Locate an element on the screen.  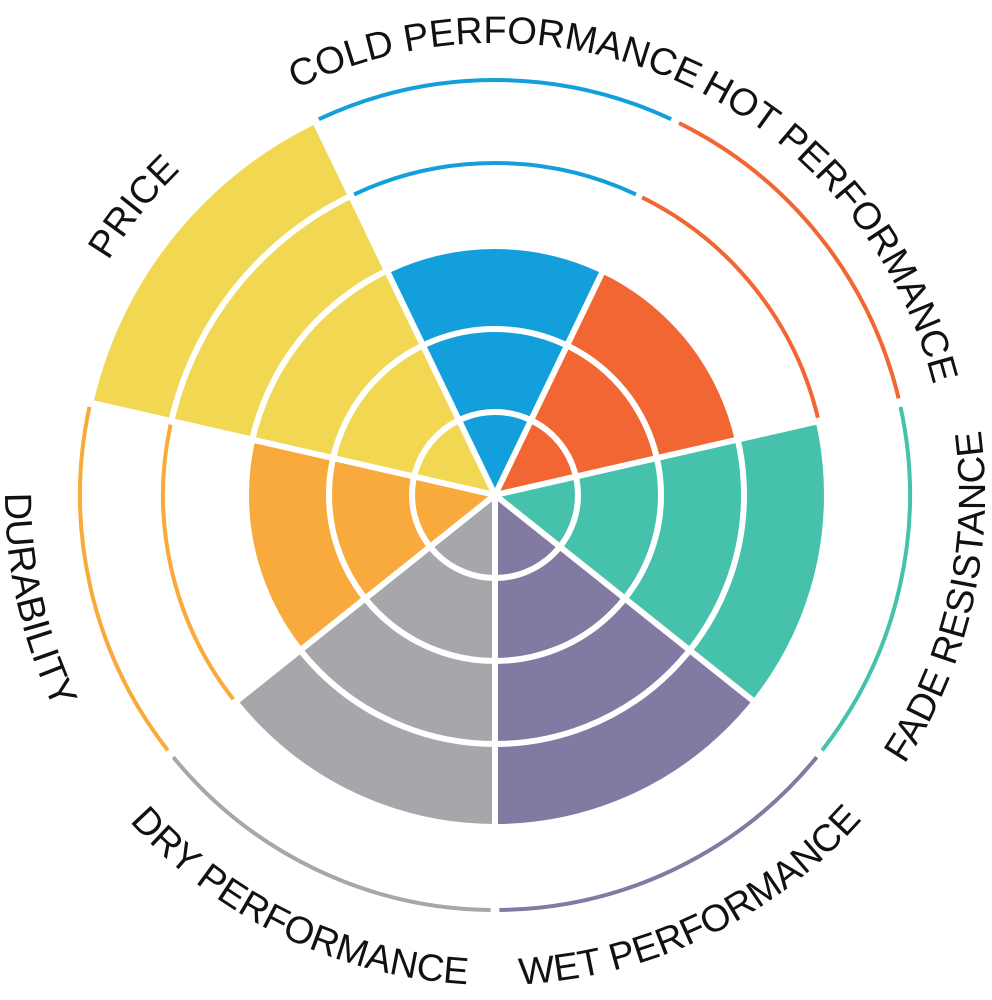
category-label: HOT PERFORMANCE is located at coordinates (831, 225).